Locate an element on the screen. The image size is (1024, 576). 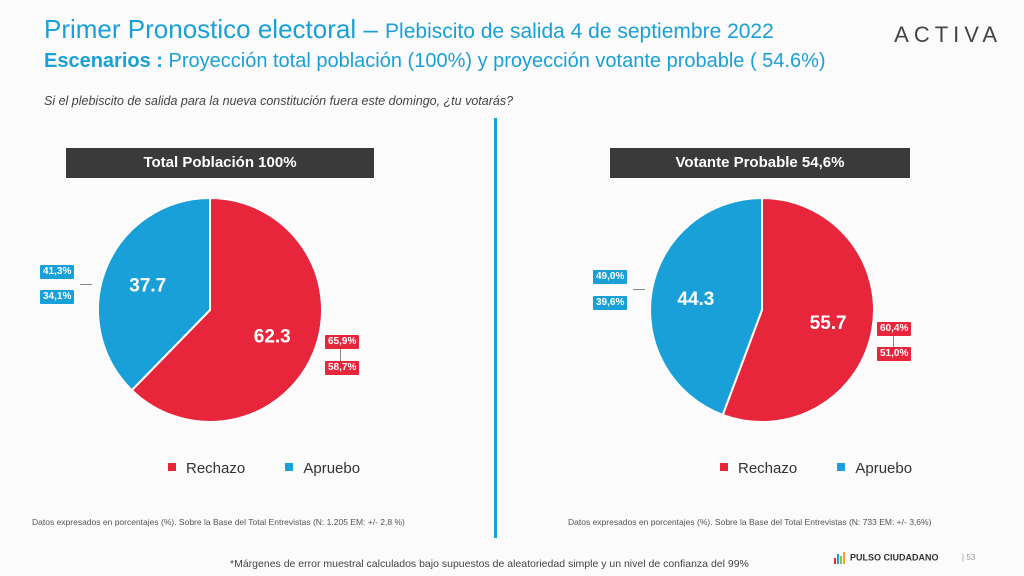
left-rechazo-connector is located at coordinates (340, 355).